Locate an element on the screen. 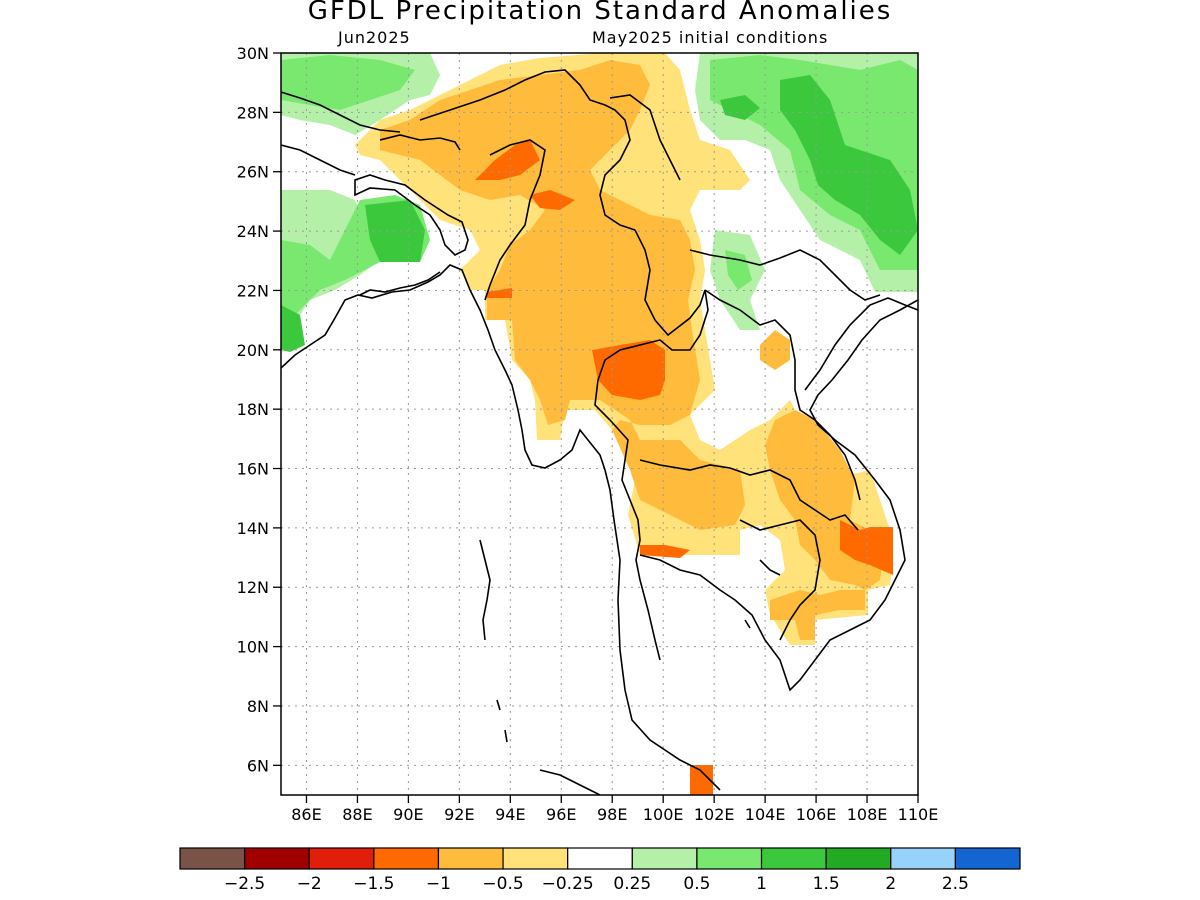  lat-tick-label: 6N is located at coordinates (258, 765).